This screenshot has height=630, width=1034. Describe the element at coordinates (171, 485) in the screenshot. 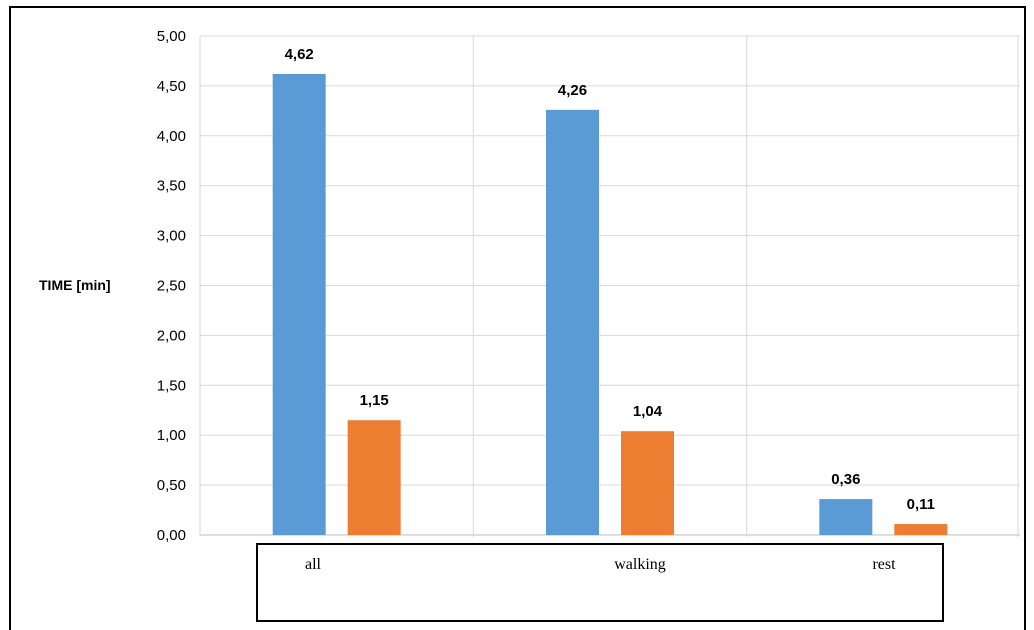

I see `y-tick-label: 0,50` at that location.